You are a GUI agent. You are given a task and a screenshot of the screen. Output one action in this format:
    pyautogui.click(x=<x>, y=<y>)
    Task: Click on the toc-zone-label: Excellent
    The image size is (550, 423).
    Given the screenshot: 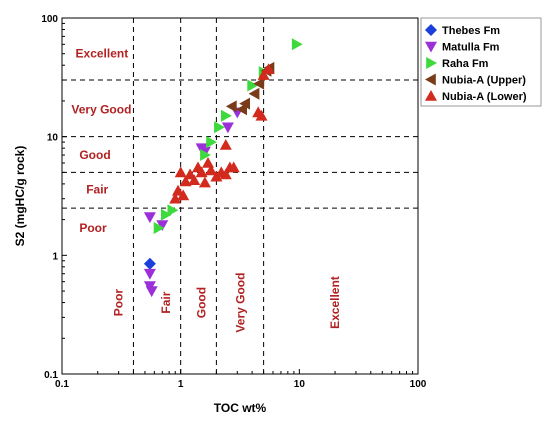 What is the action you would take?
    pyautogui.click(x=335, y=302)
    